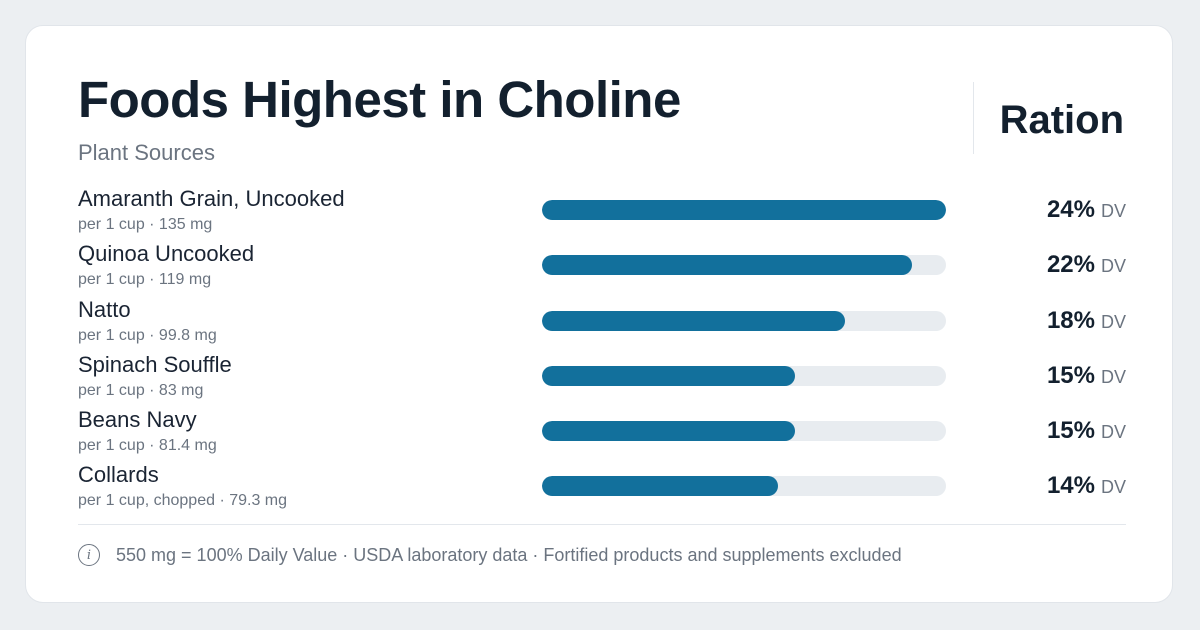 The image size is (1200, 630). I want to click on chart-row: Quinoa Uncooked per 1 cup · 119 mg 22% DV, so click(602, 268).